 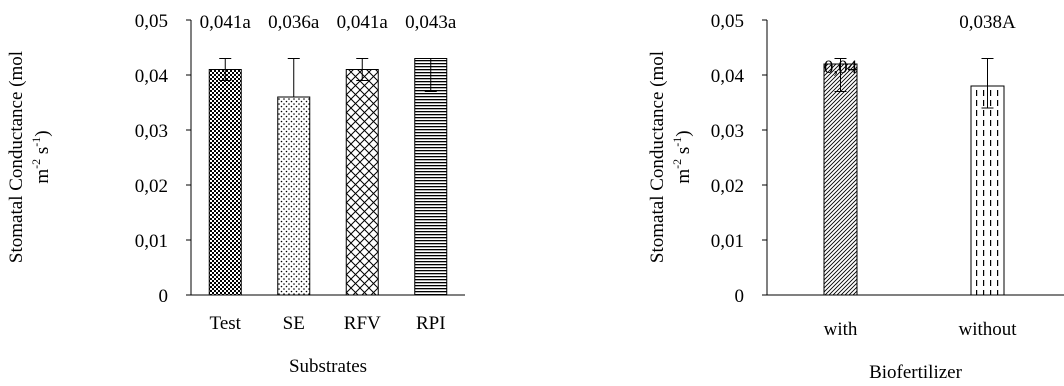 I want to click on x-tick-label: Test, so click(x=226, y=323).